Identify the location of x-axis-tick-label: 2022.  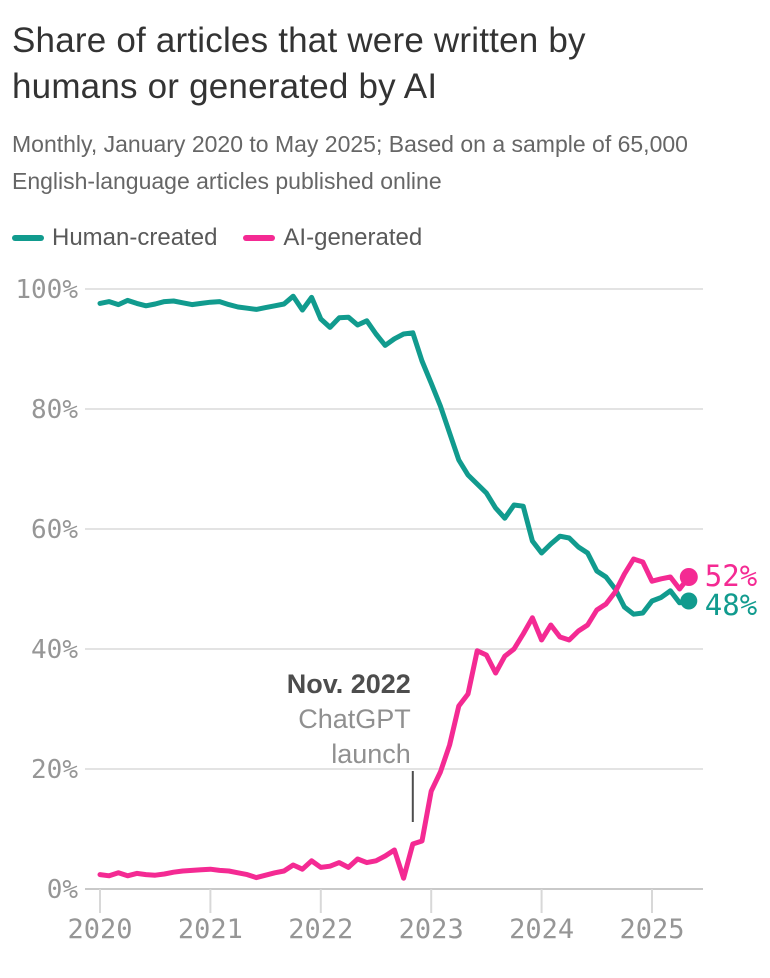
(320, 929).